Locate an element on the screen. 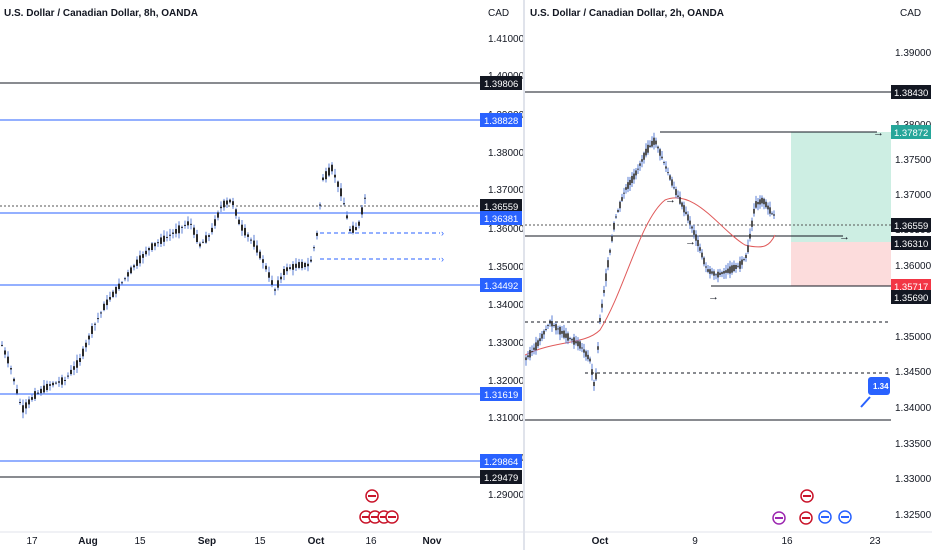 The image size is (932, 550). moving-average-line is located at coordinates (650, 276).